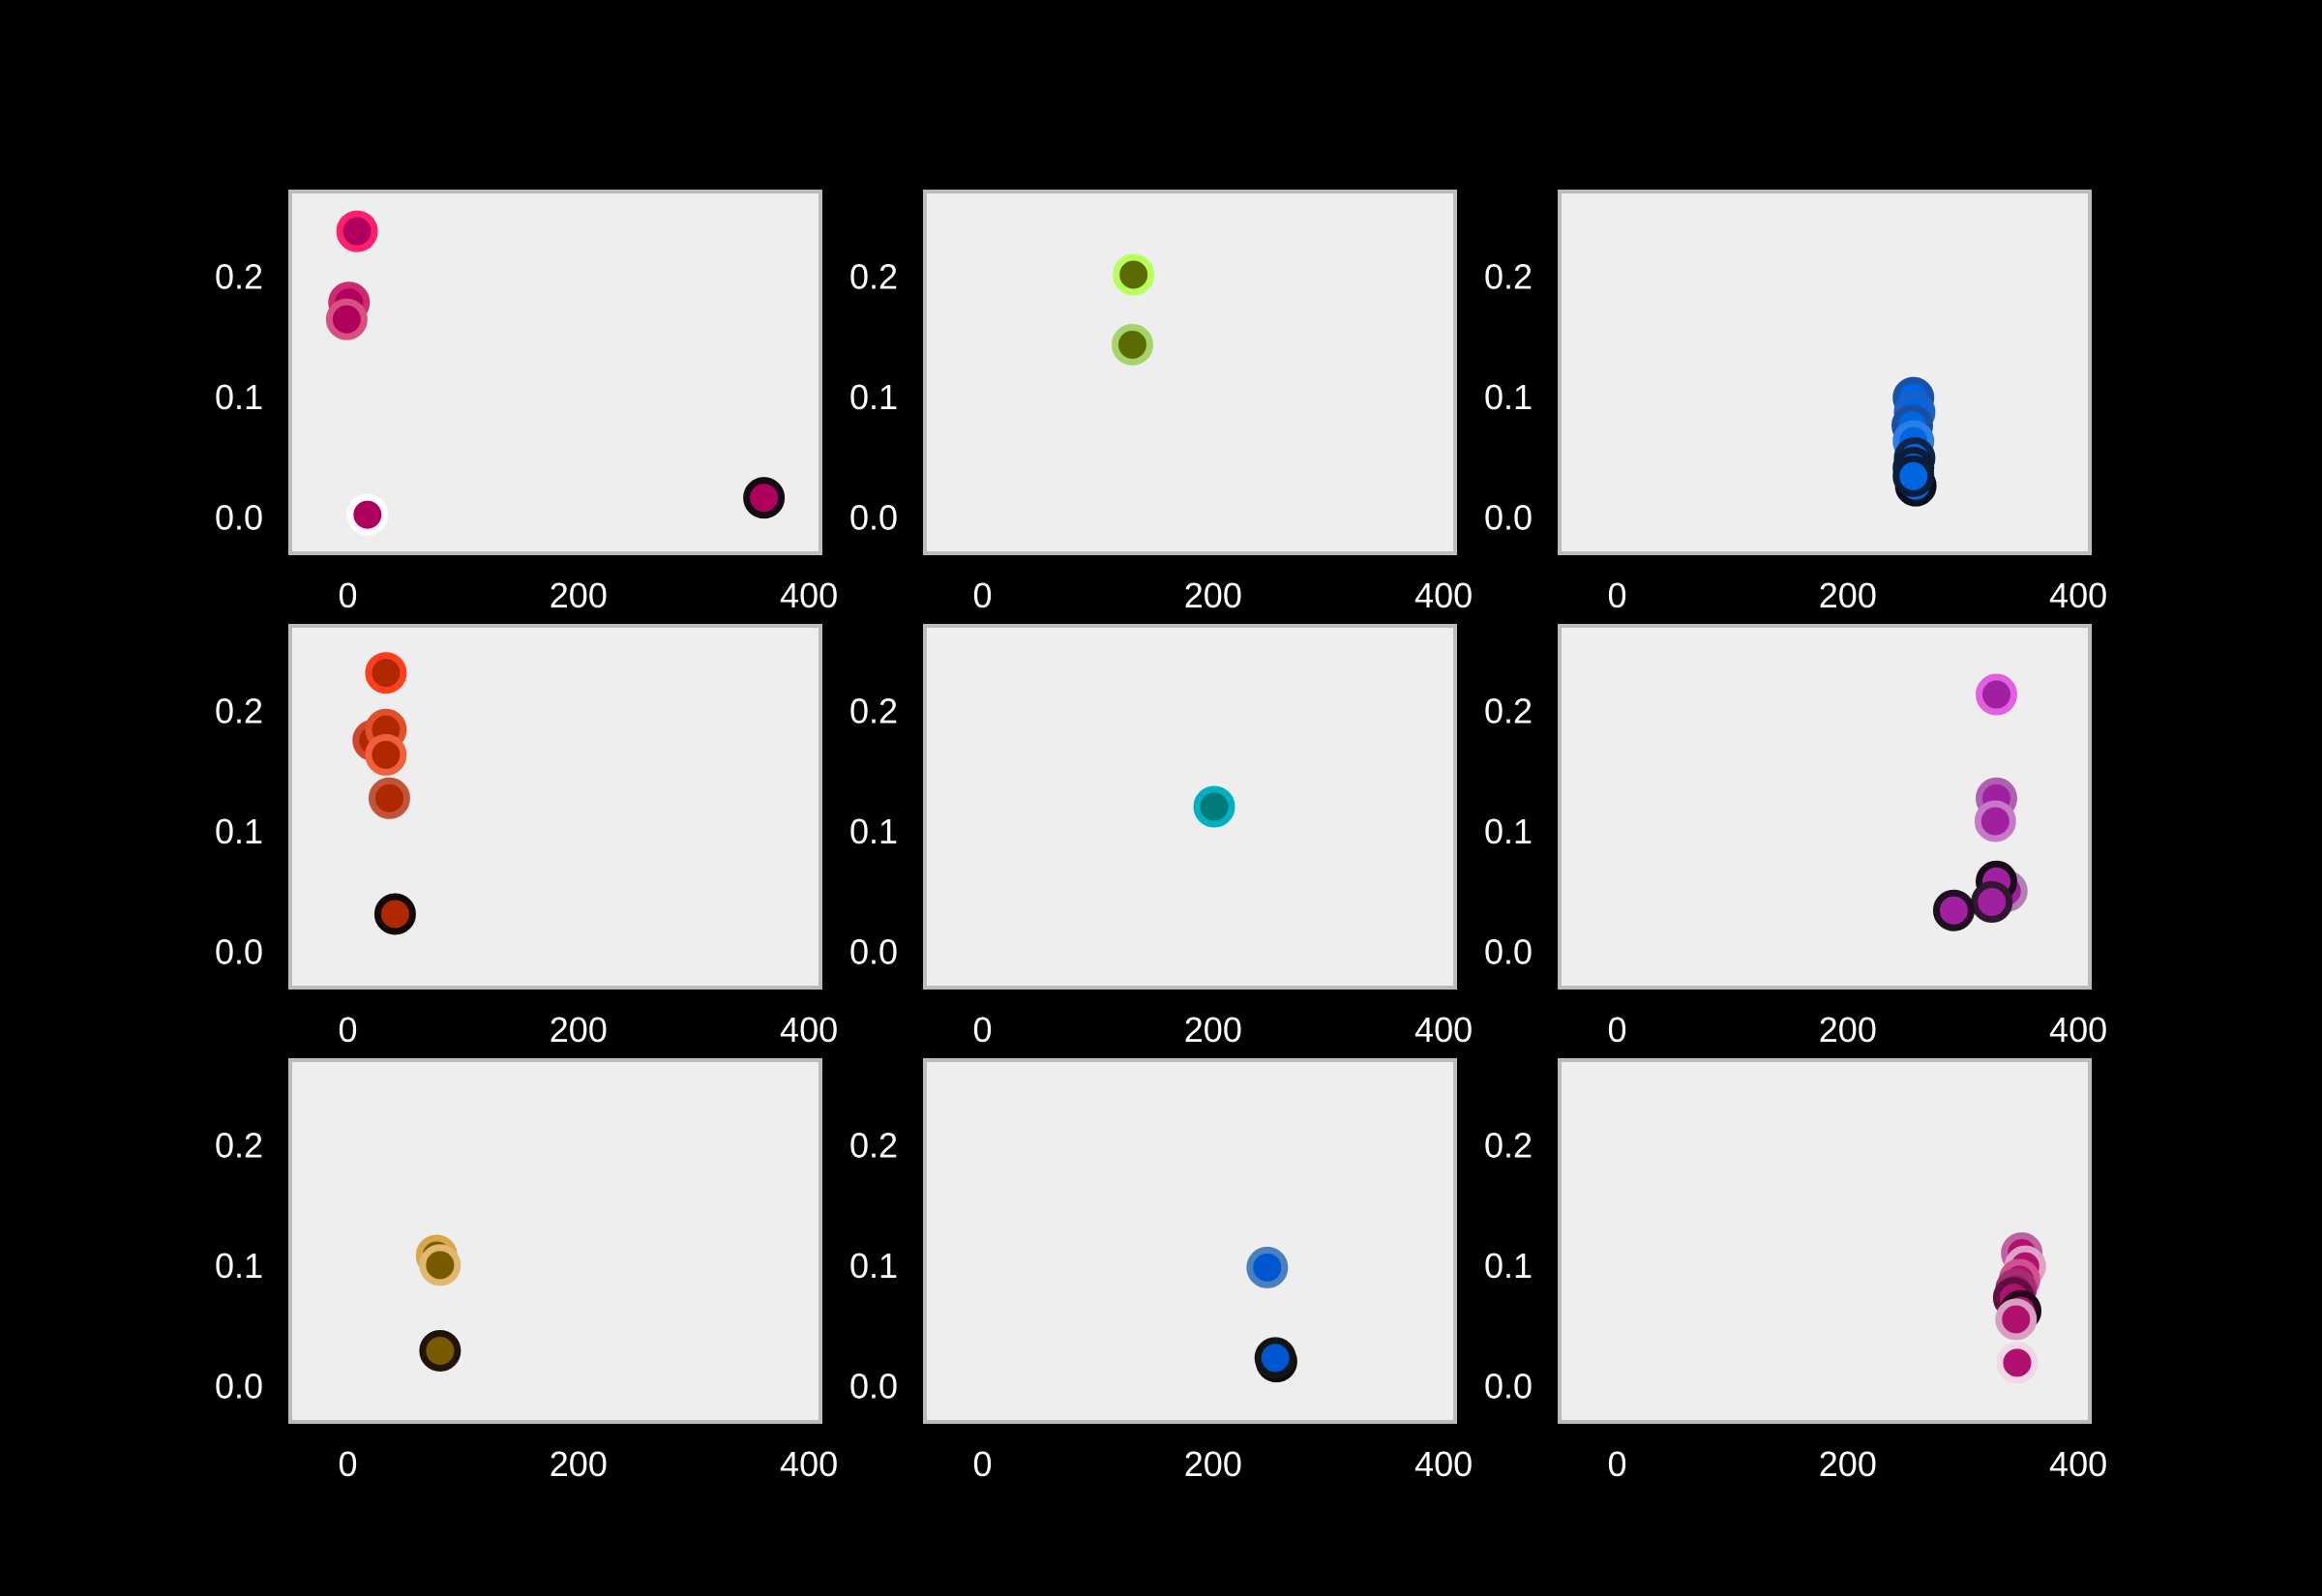 The height and width of the screenshot is (1596, 2322). I want to click on scatter-panel-1: 0 200 400 0.0 0.1 0.2, so click(526, 402).